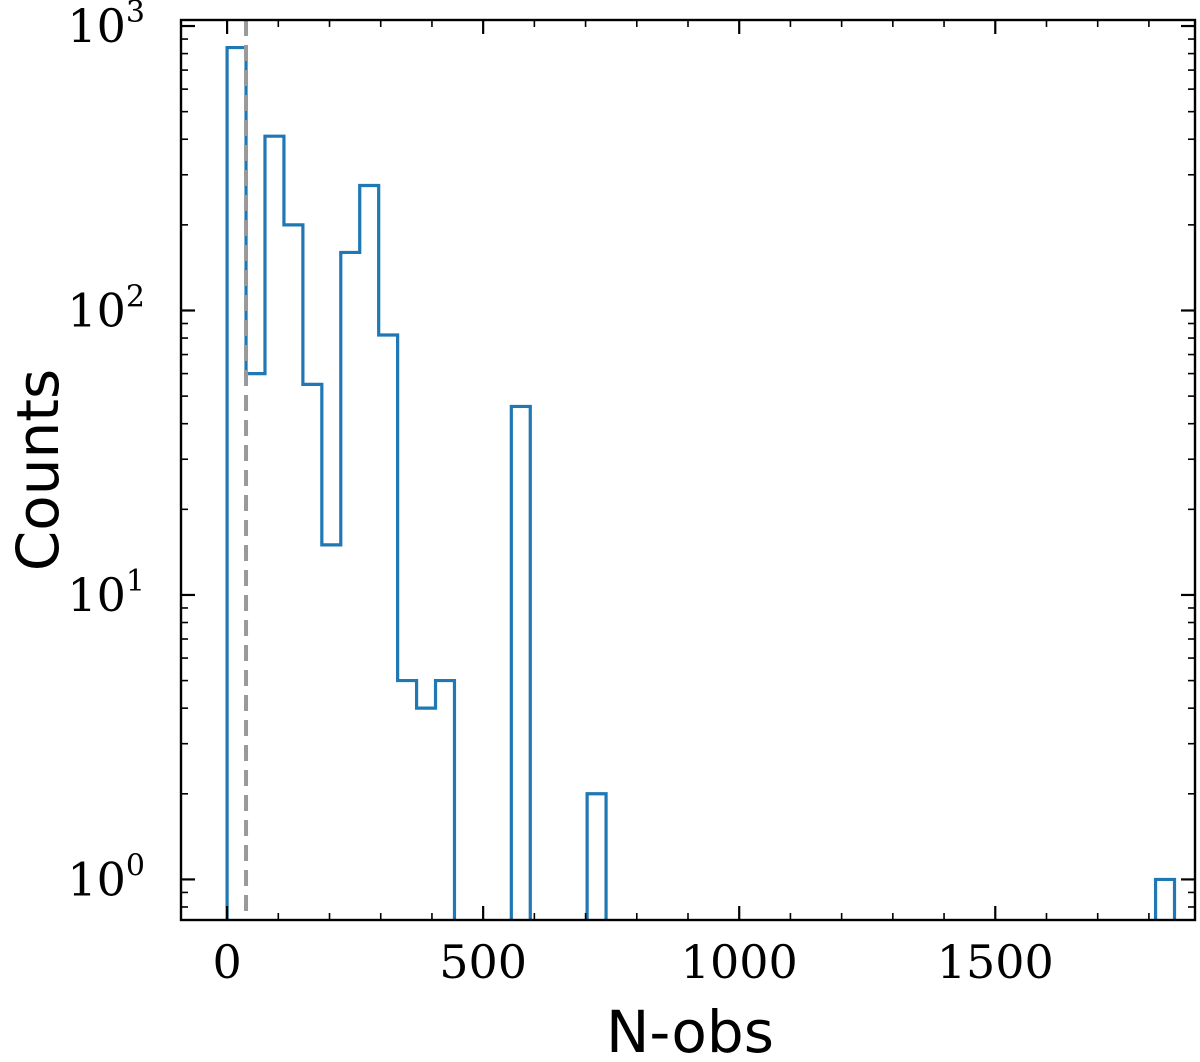 This screenshot has width=1200, height=1062. What do you see at coordinates (226, 962) in the screenshot?
I see `x-tick-label: 0` at bounding box center [226, 962].